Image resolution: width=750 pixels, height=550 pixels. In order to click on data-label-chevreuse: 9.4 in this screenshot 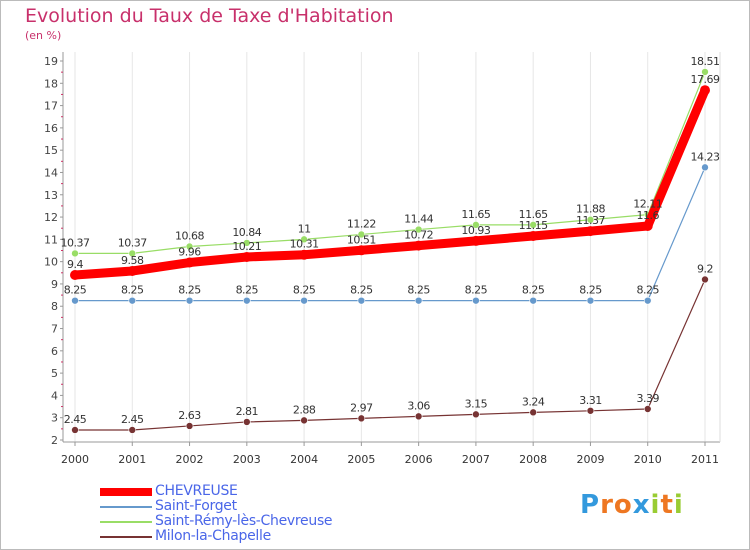, I will do `click(75, 264)`.